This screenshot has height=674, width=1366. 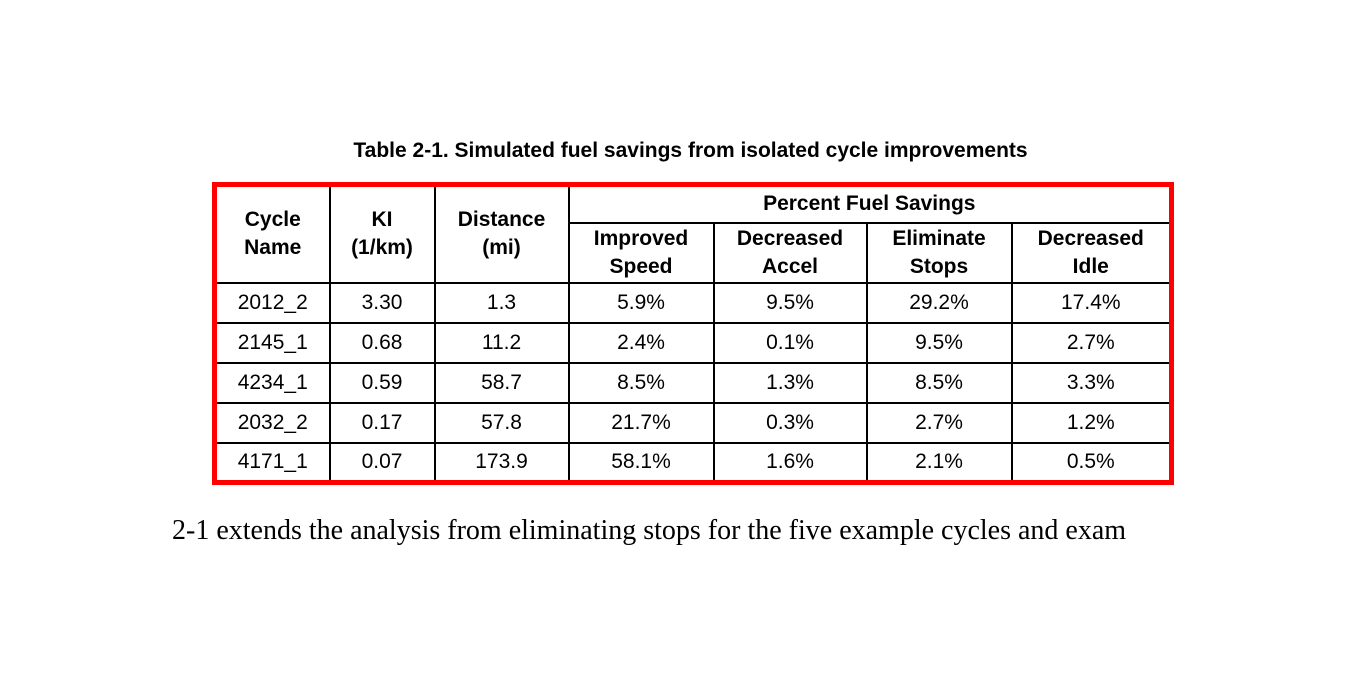 I want to click on col-header-eliminate-stops: Eliminate Stops, so click(x=939, y=252).